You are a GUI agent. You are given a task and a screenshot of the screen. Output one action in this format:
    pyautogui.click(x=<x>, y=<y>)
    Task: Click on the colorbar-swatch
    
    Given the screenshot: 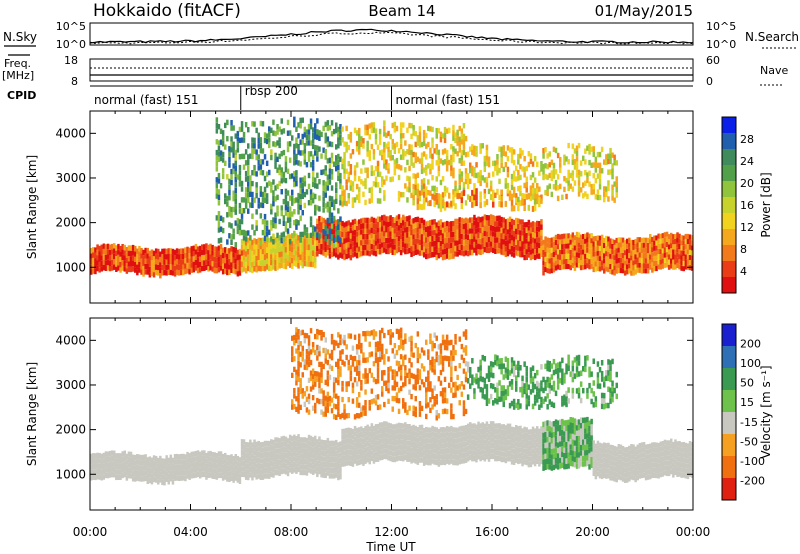 What is the action you would take?
    pyautogui.click(x=729, y=237)
    